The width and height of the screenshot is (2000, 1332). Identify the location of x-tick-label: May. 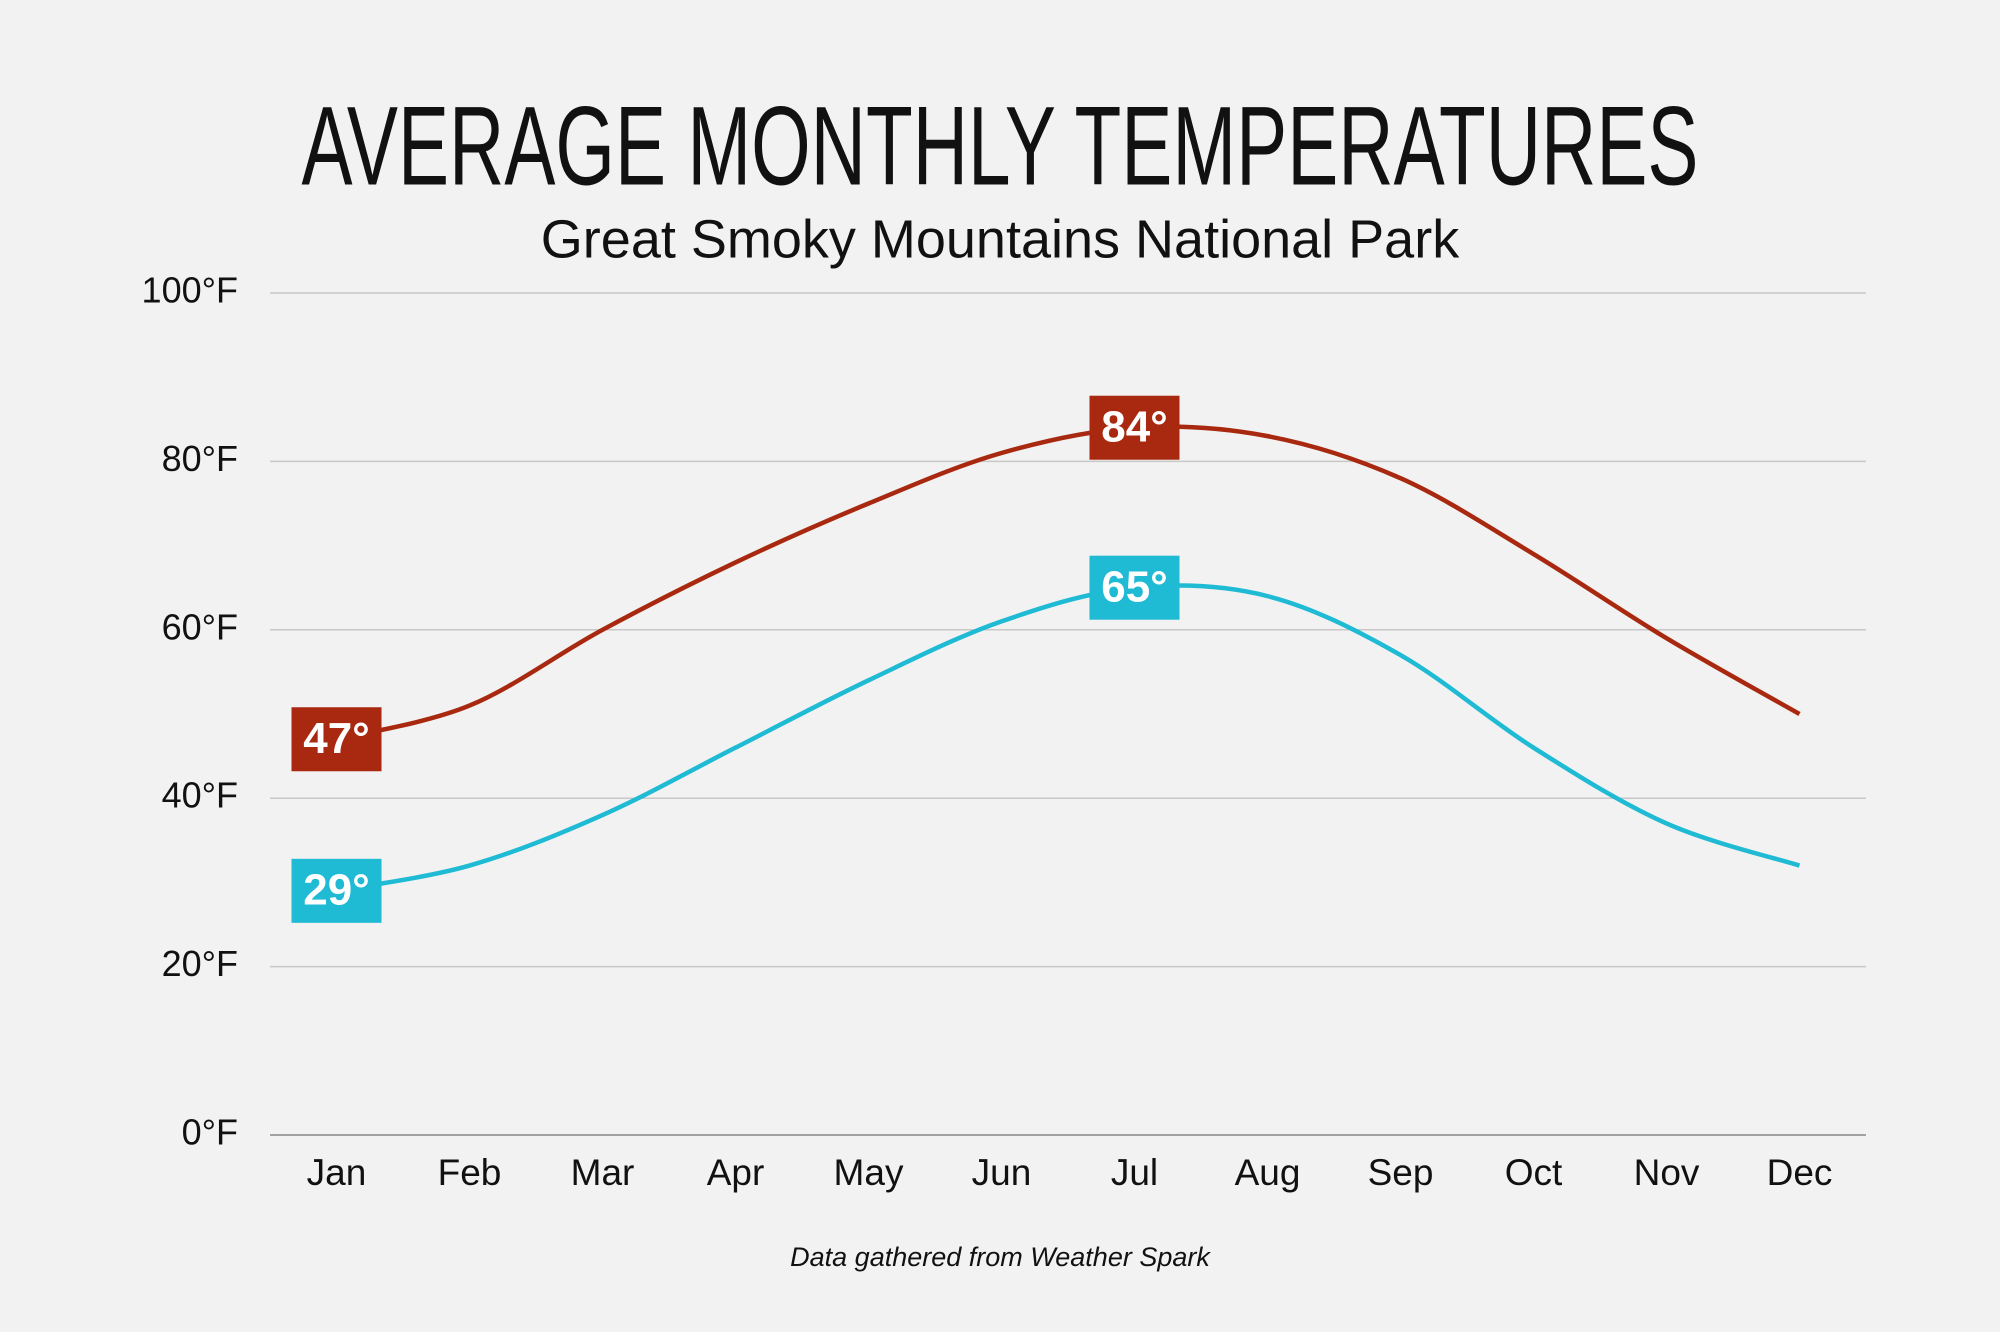
(869, 1172).